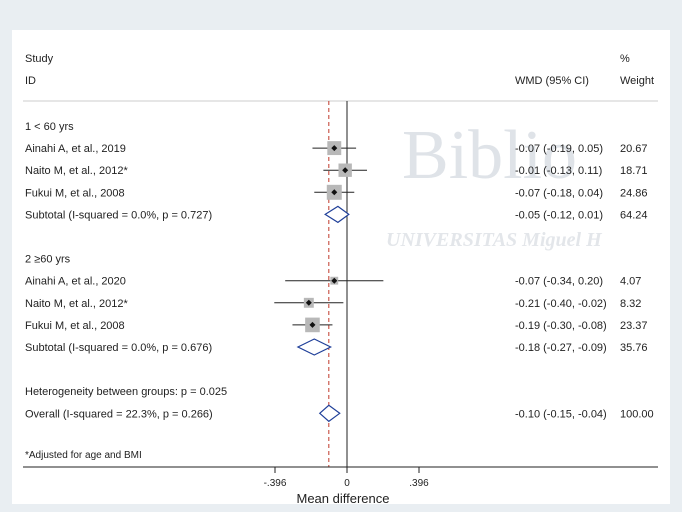 The height and width of the screenshot is (512, 682). Describe the element at coordinates (419, 483) in the screenshot. I see `x-tick-label-2: .396` at that location.